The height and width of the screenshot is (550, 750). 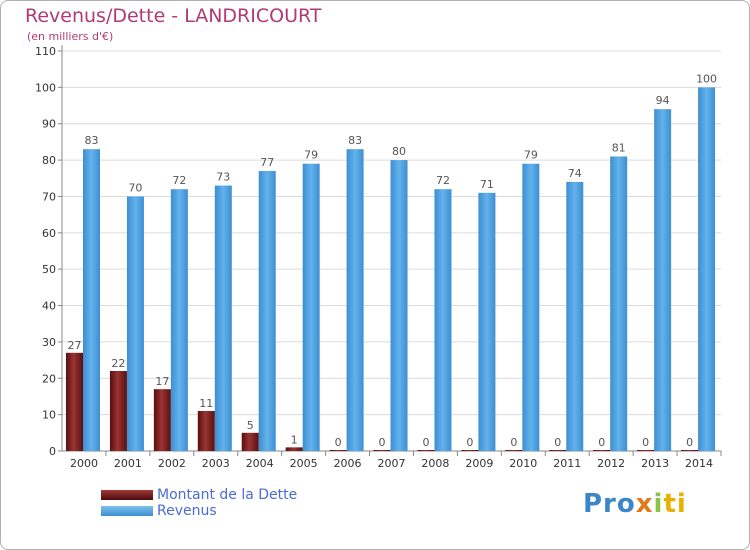 I want to click on legend-item-revenus: Revenus, so click(x=231, y=511).